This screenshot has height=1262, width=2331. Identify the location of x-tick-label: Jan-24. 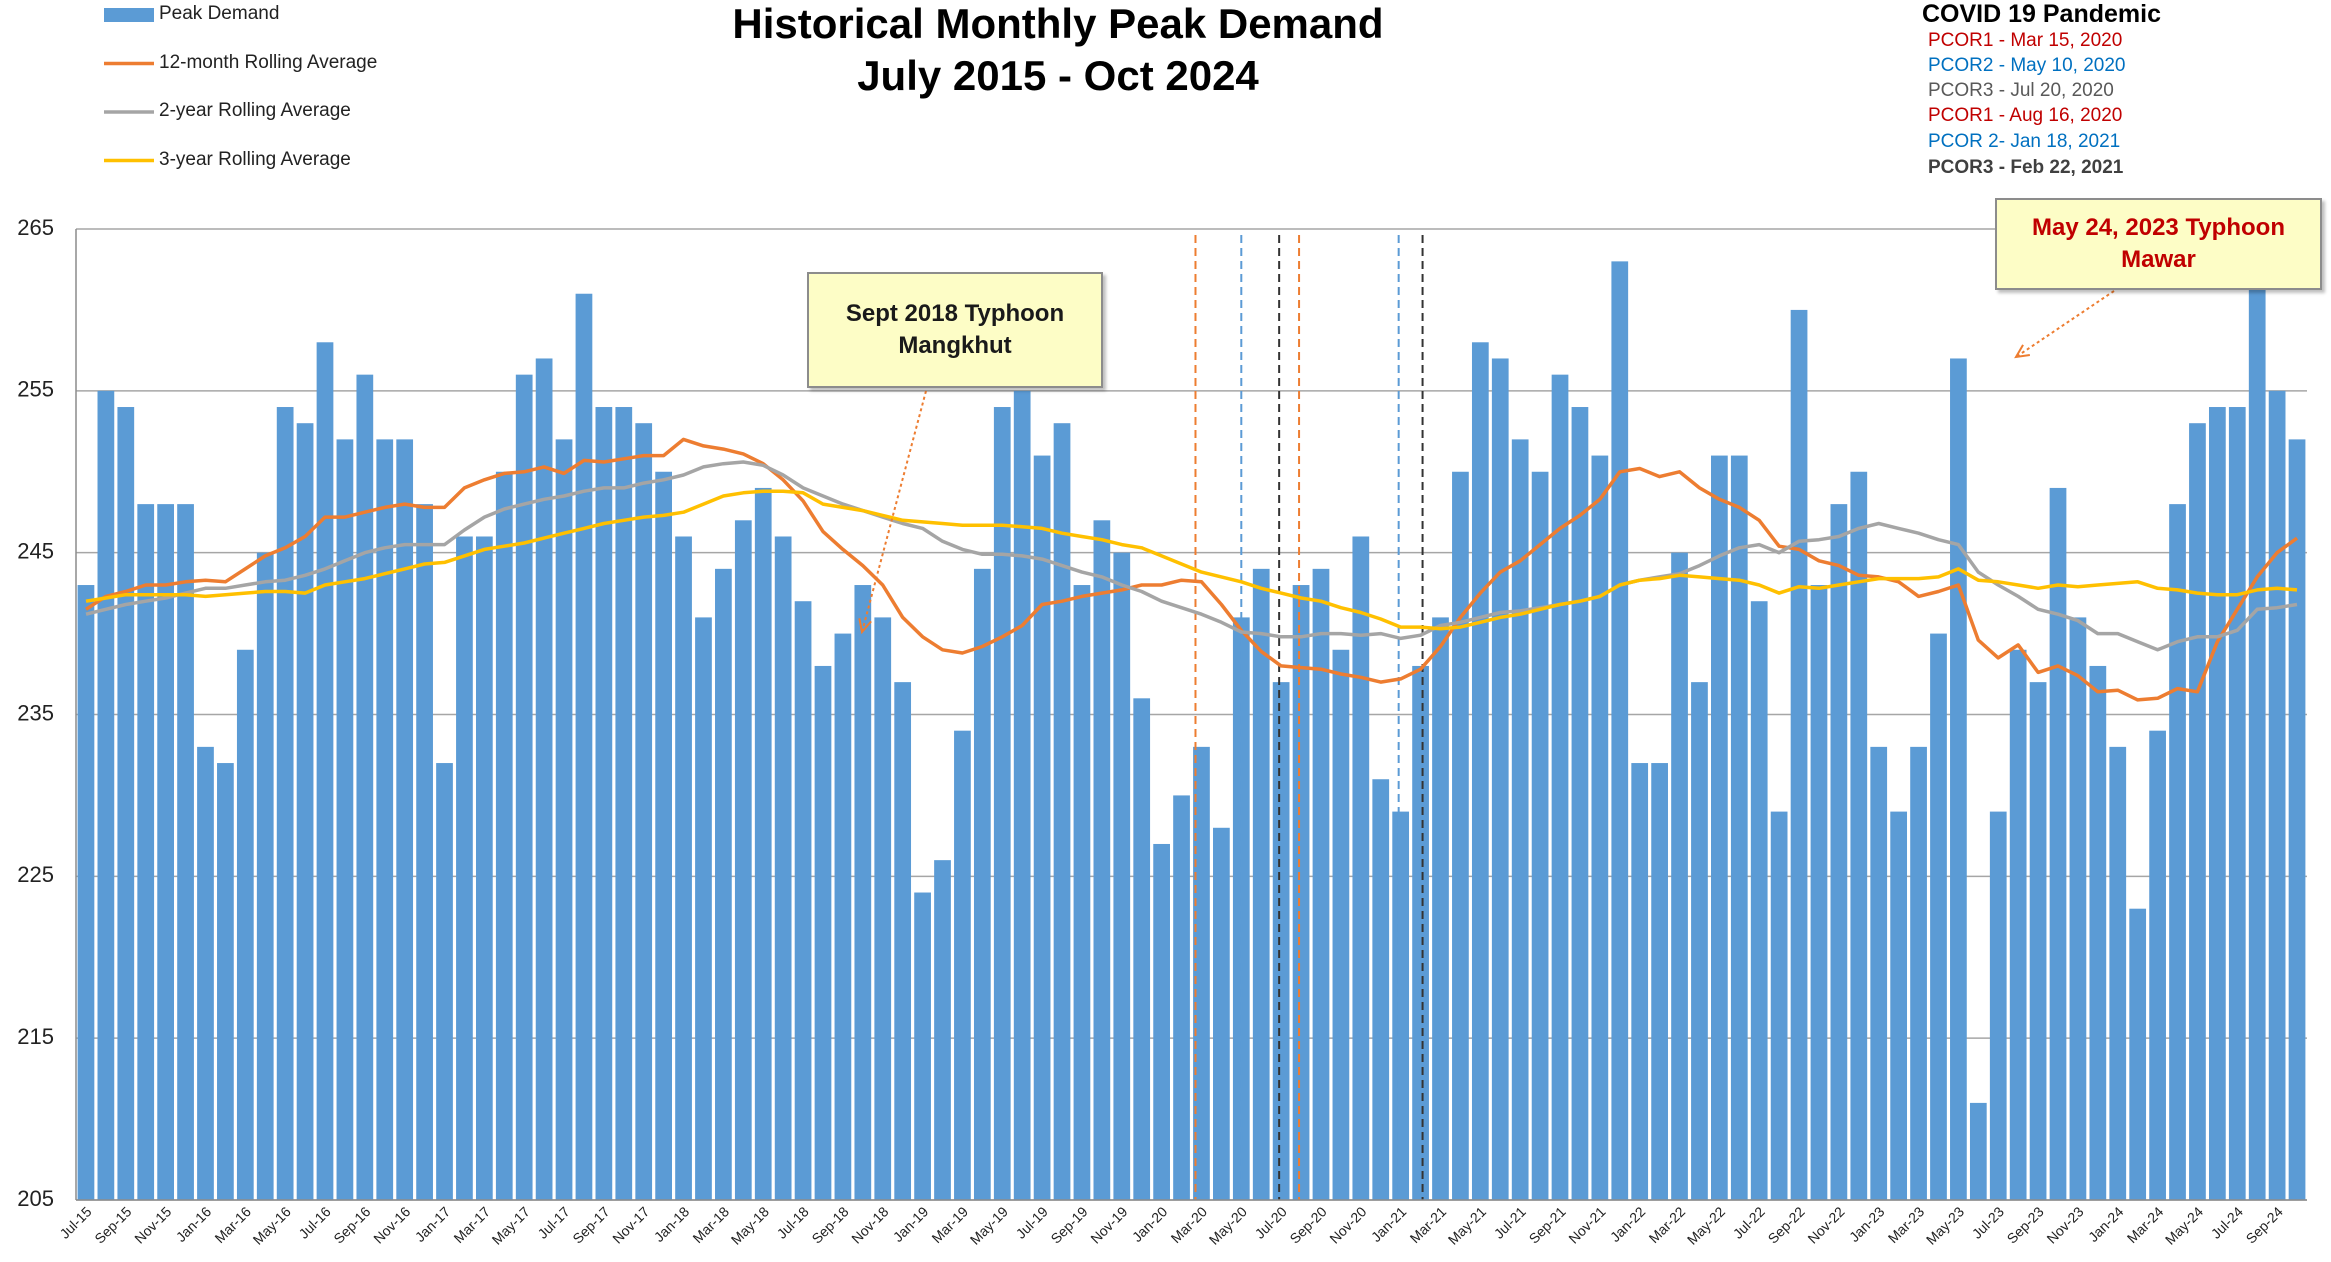
(2106, 1224).